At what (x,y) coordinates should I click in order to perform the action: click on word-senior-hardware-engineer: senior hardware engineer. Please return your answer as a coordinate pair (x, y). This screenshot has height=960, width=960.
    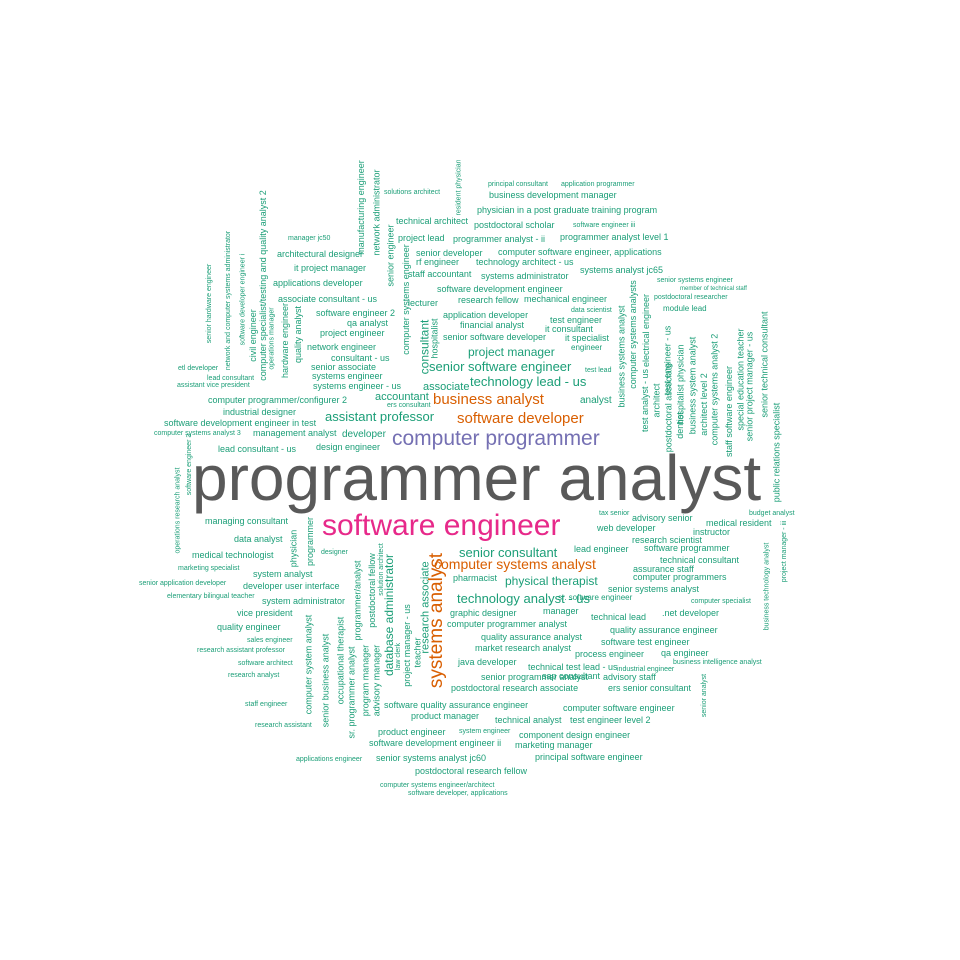
    Looking at the image, I should click on (209, 303).